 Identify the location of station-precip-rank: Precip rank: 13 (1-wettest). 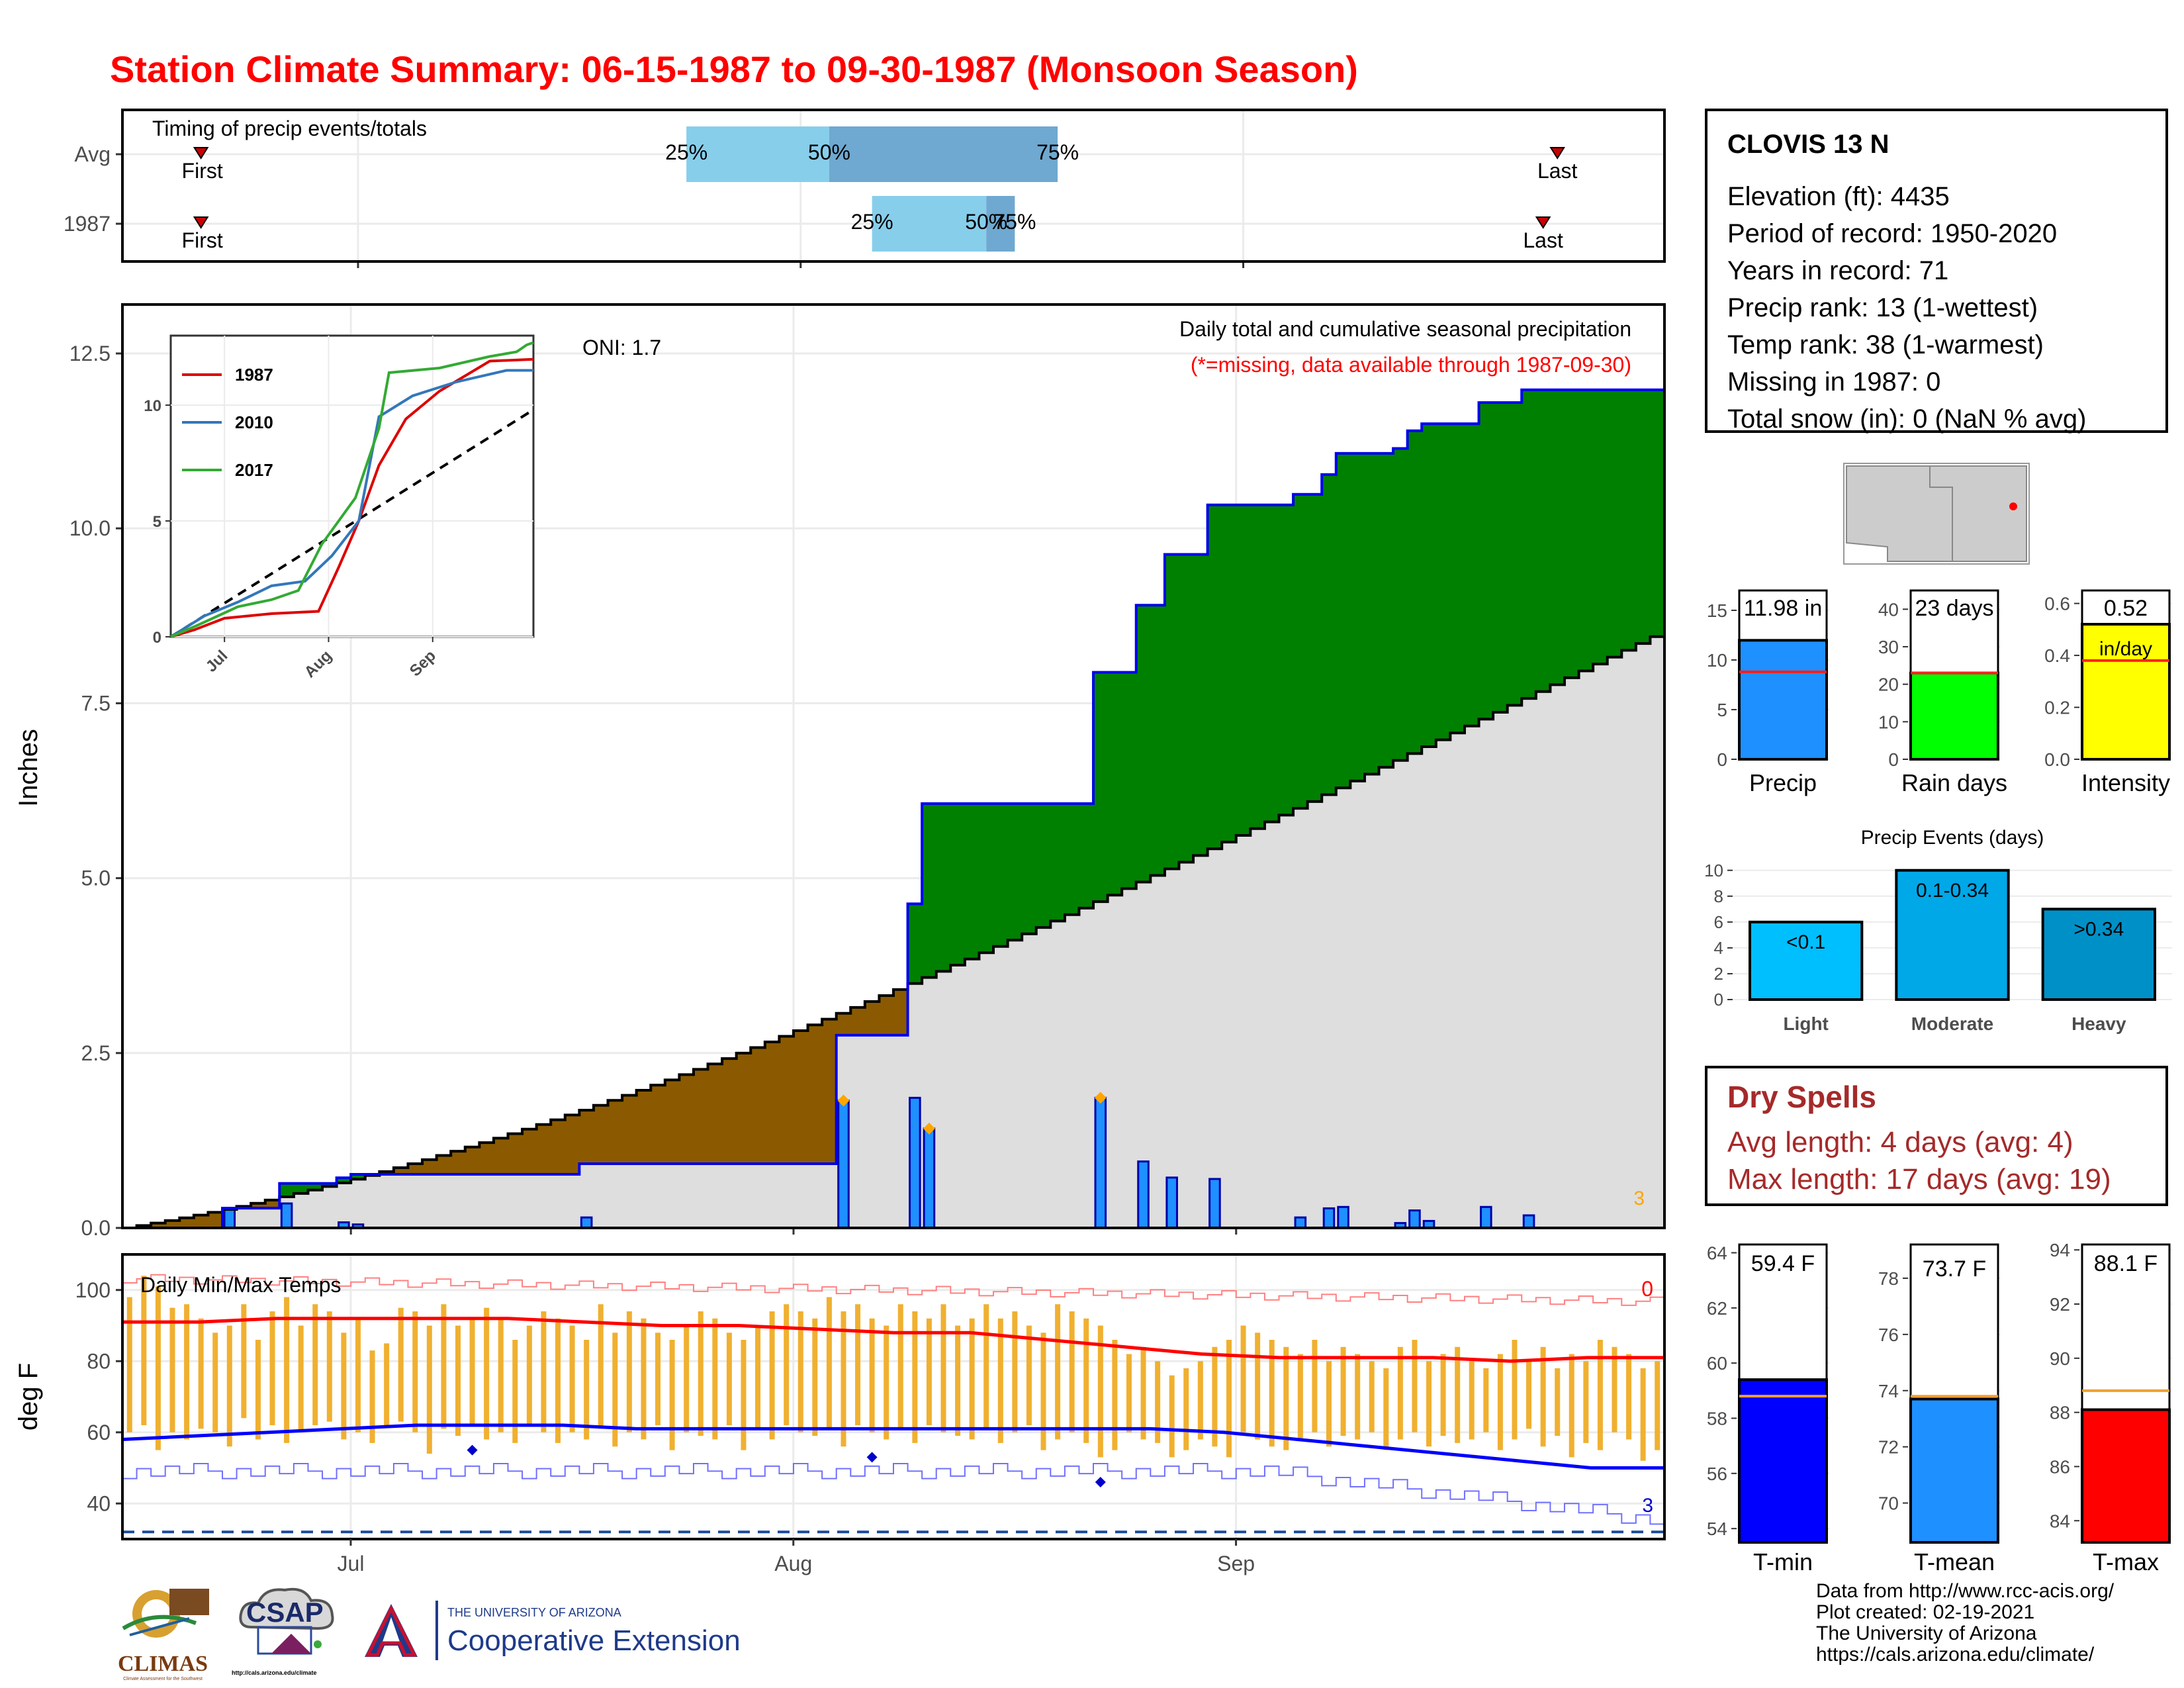
(1883, 307).